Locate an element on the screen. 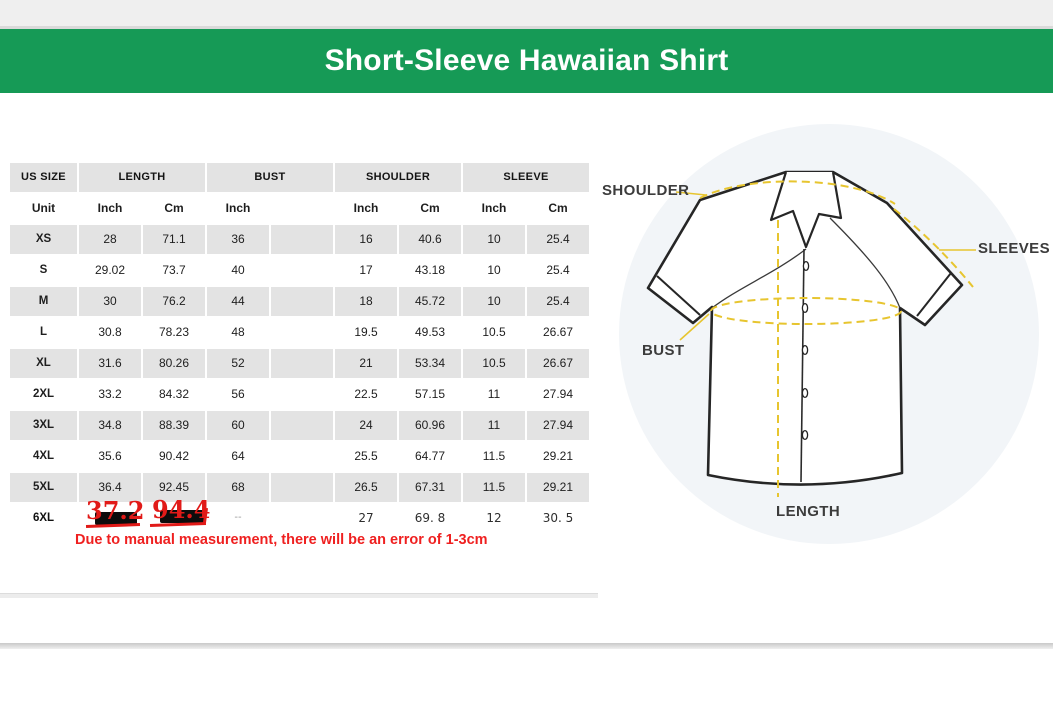 This screenshot has width=1053, height=709. cell: 44 is located at coordinates (238, 301).